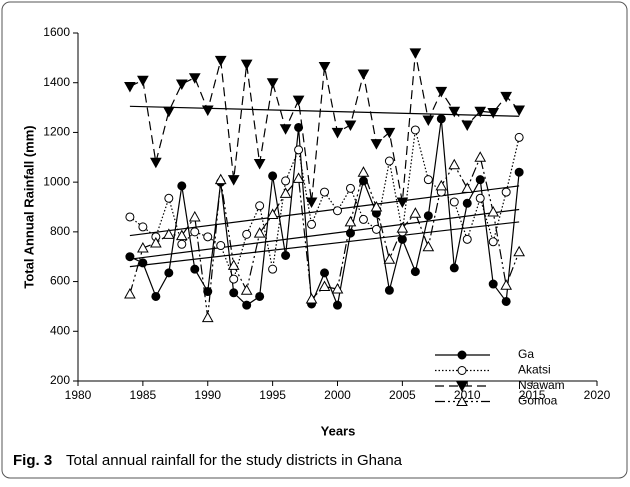 This screenshot has height=487, width=630. I want to click on x-tick-label: 2010, so click(467, 395).